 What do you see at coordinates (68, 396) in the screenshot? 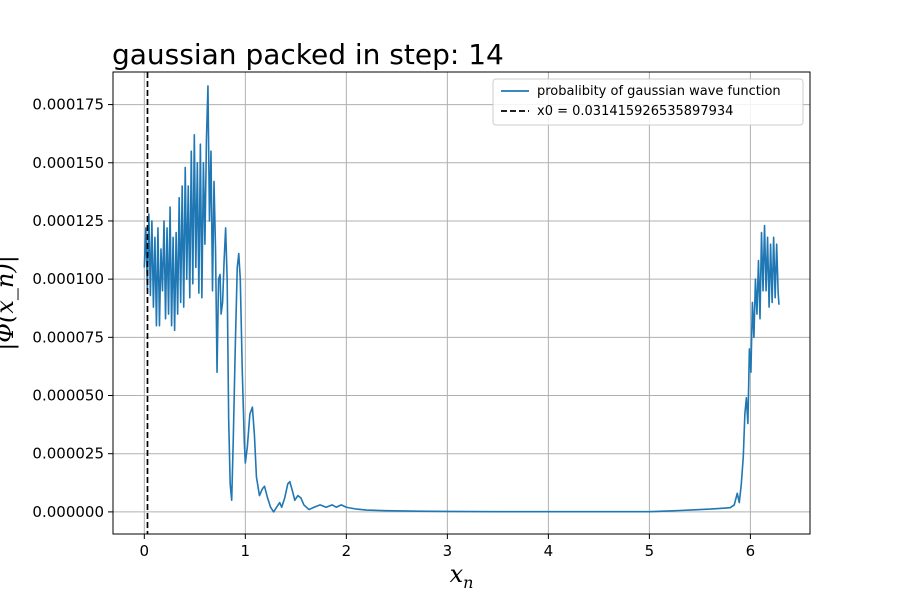
I see `y-tick-label: 0.000050` at bounding box center [68, 396].